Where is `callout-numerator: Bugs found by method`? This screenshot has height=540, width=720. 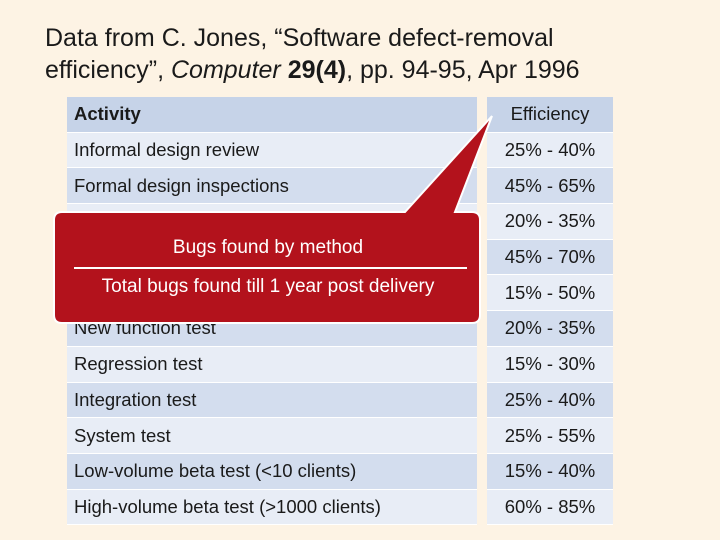
callout-numerator: Bugs found by method is located at coordinates (268, 247).